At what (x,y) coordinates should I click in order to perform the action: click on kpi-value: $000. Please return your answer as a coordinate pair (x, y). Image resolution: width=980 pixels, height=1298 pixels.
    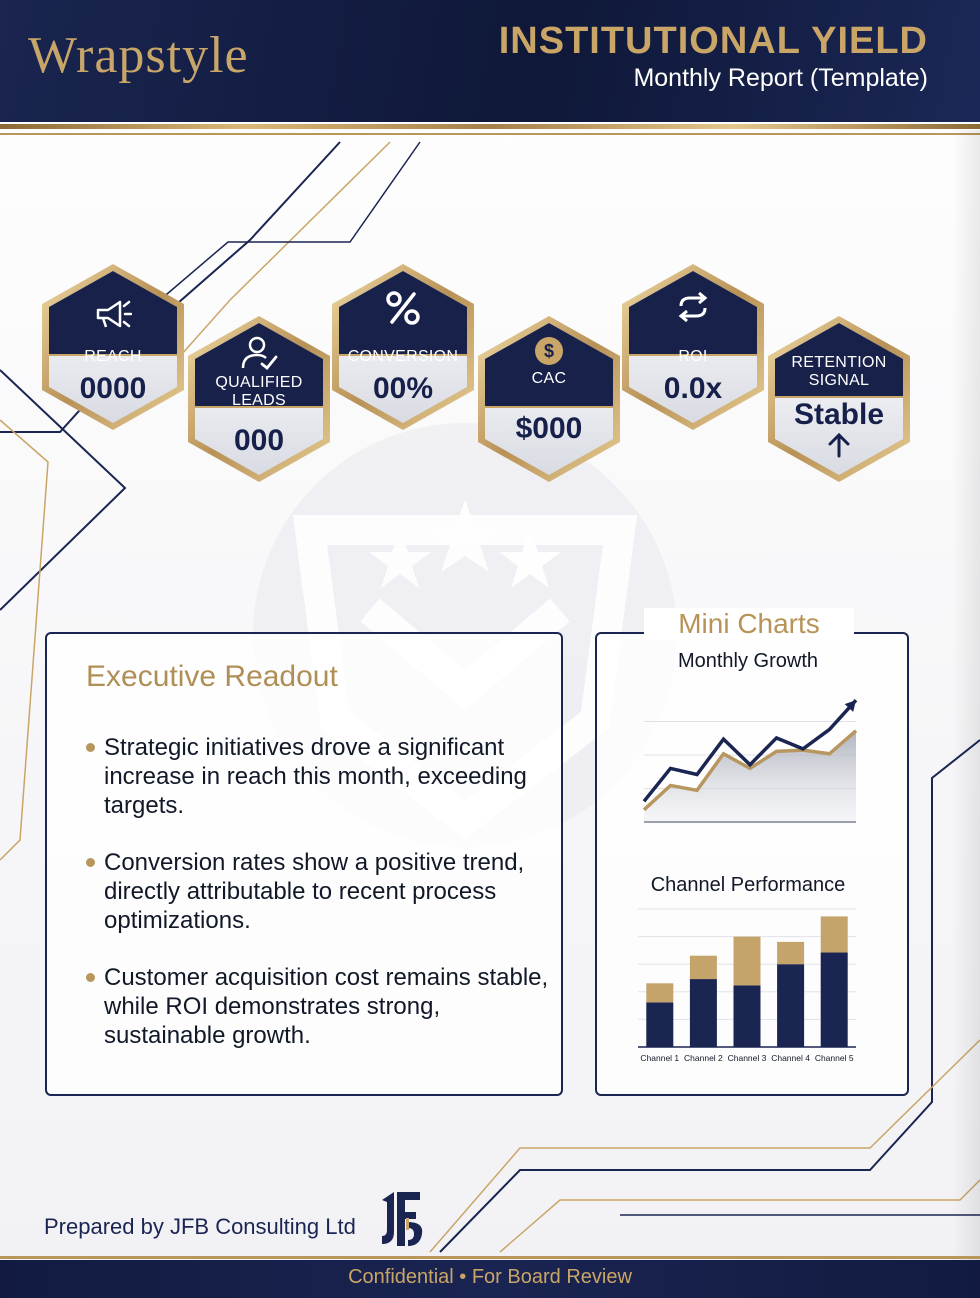
    Looking at the image, I should click on (549, 428).